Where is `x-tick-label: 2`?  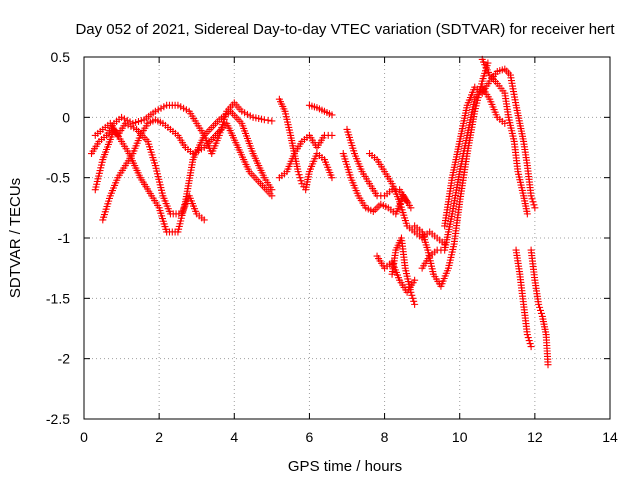
x-tick-label: 2 is located at coordinates (159, 437).